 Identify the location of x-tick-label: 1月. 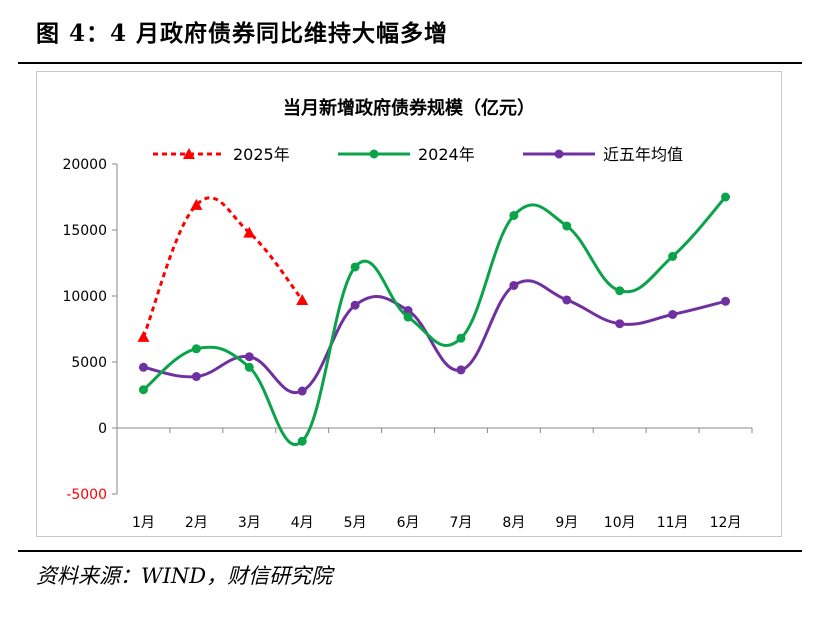
(143, 523).